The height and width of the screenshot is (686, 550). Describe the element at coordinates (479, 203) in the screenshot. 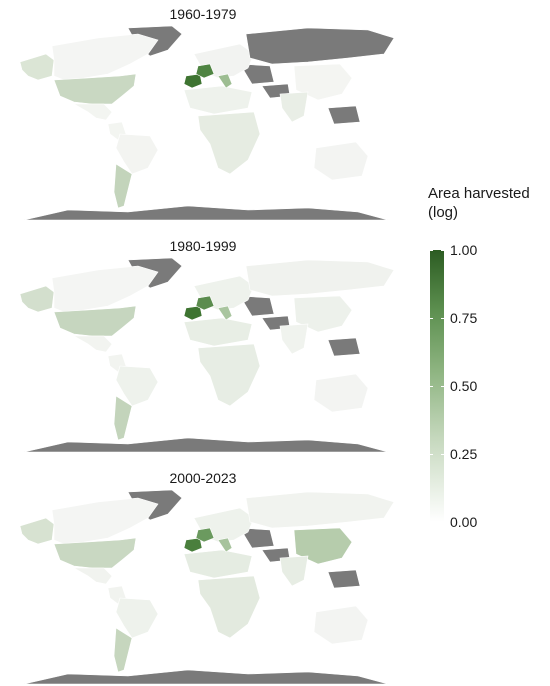

I see `legend-title: Area harvested (log)` at that location.